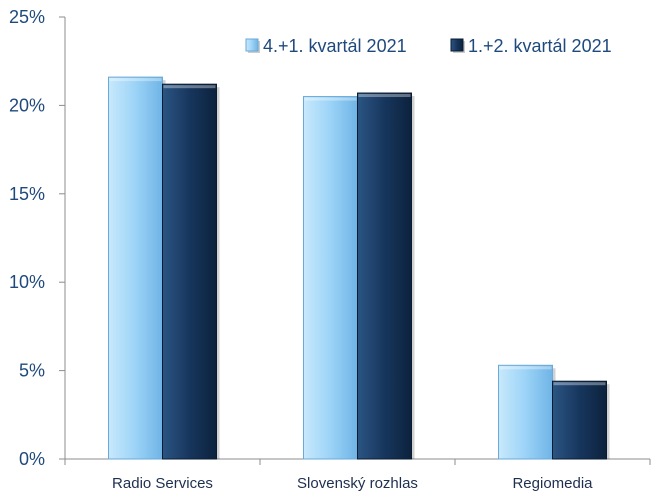 Image resolution: width=657 pixels, height=498 pixels. What do you see at coordinates (27, 105) in the screenshot?
I see `y-tick-label: 20%` at bounding box center [27, 105].